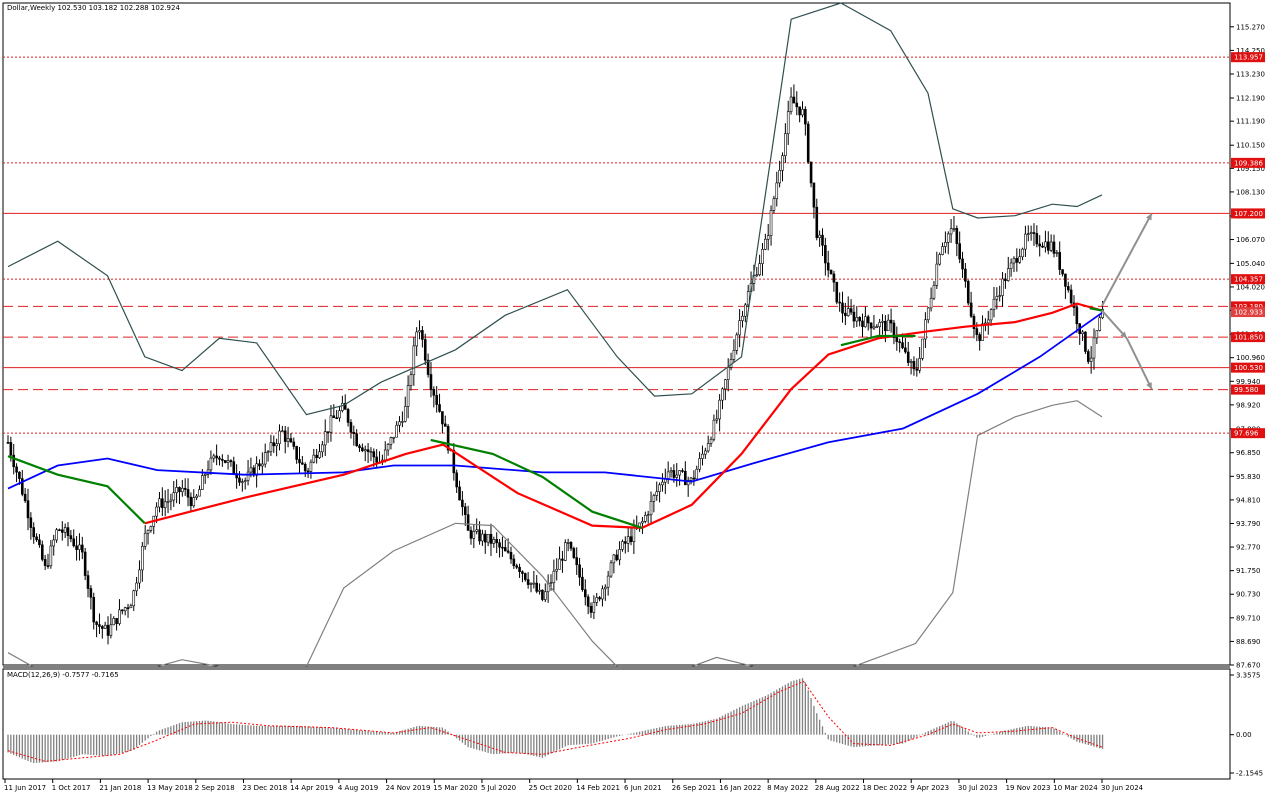 The height and width of the screenshot is (803, 1266). Describe the element at coordinates (643, 788) in the screenshot. I see `x-tick-label: 6 Jun 2021` at that location.